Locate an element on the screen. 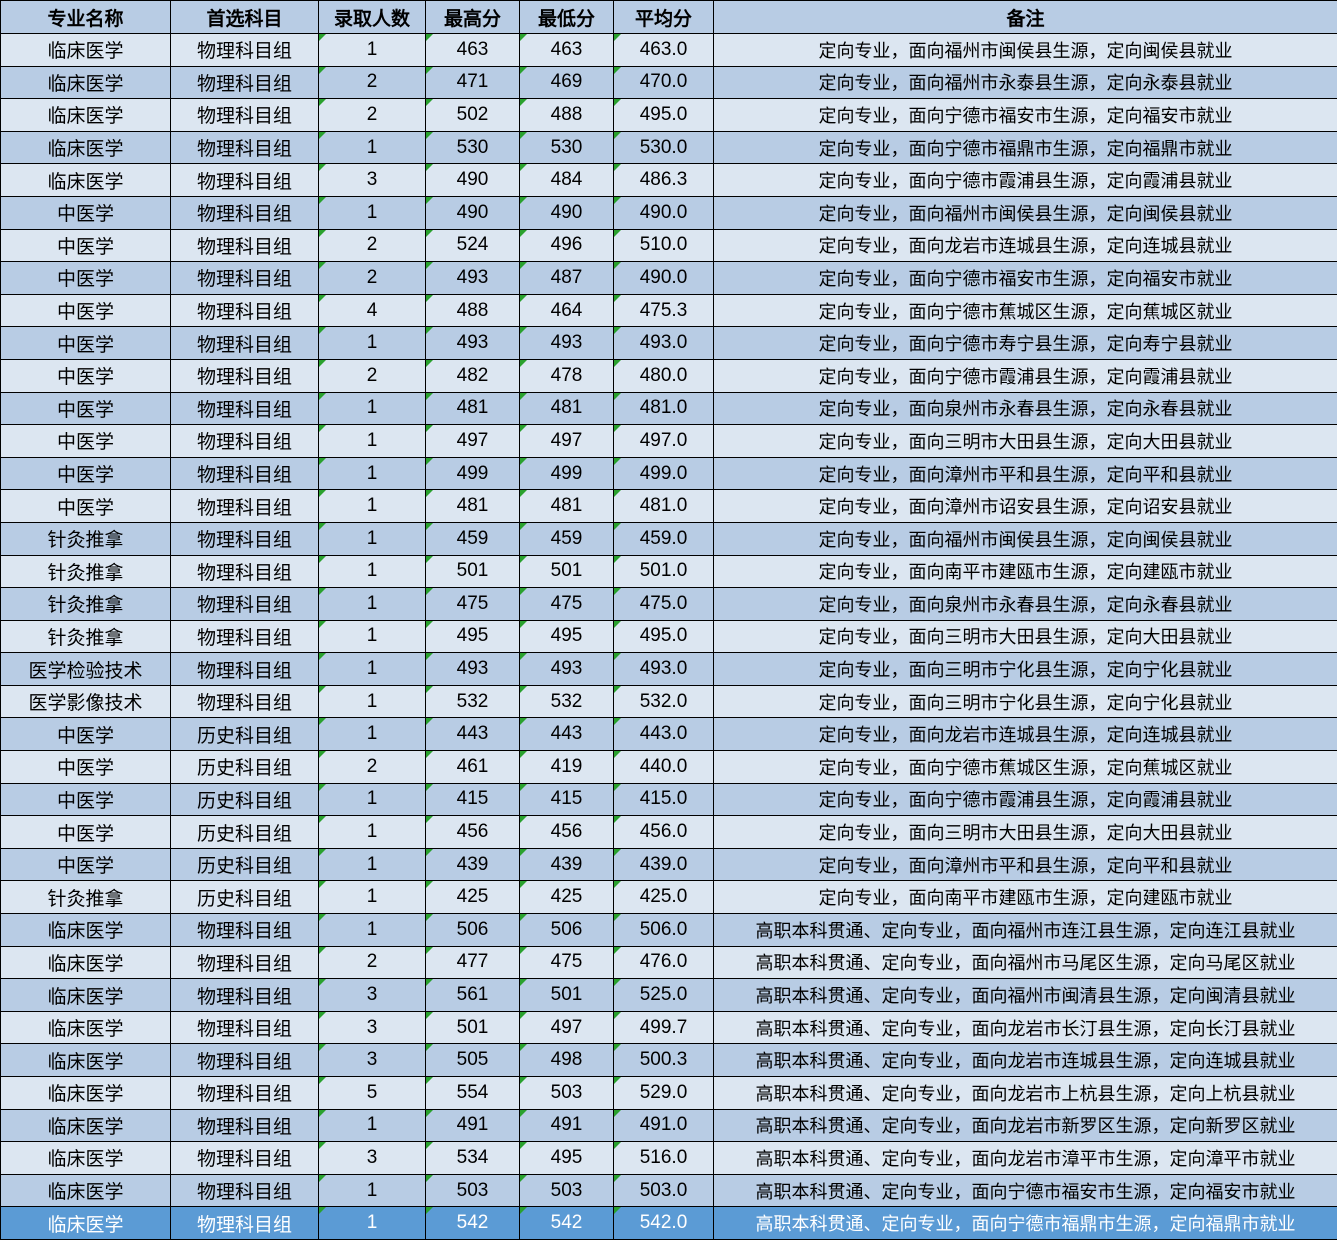 The image size is (1337, 1240). cell-avg-score: 495.0 is located at coordinates (664, 115).